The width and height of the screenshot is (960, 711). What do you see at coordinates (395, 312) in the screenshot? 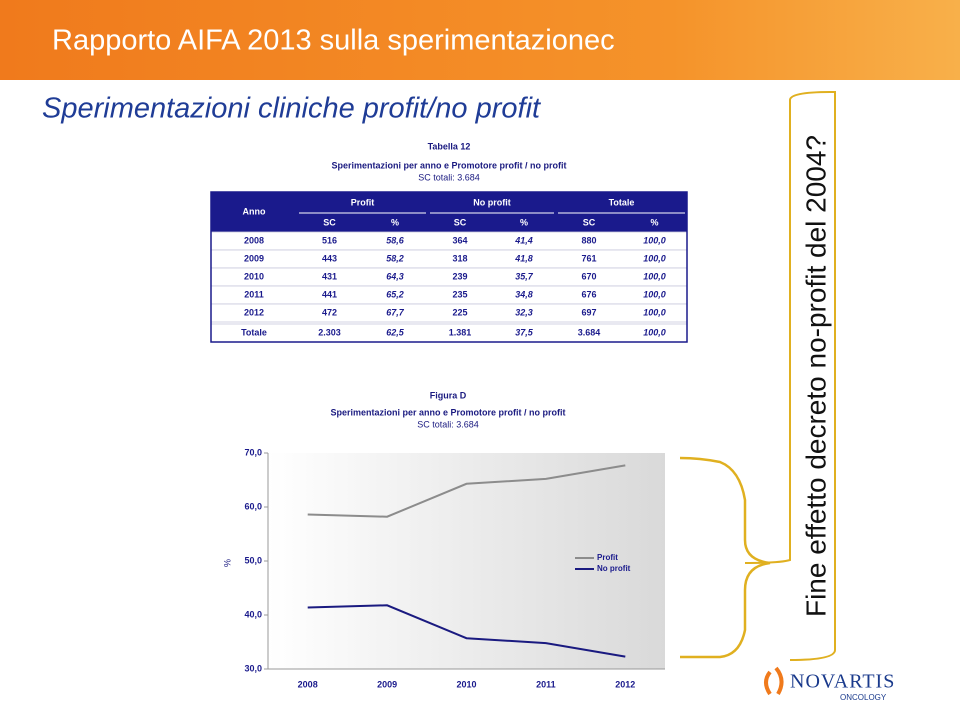
I see `table-cell: 67,7` at bounding box center [395, 312].